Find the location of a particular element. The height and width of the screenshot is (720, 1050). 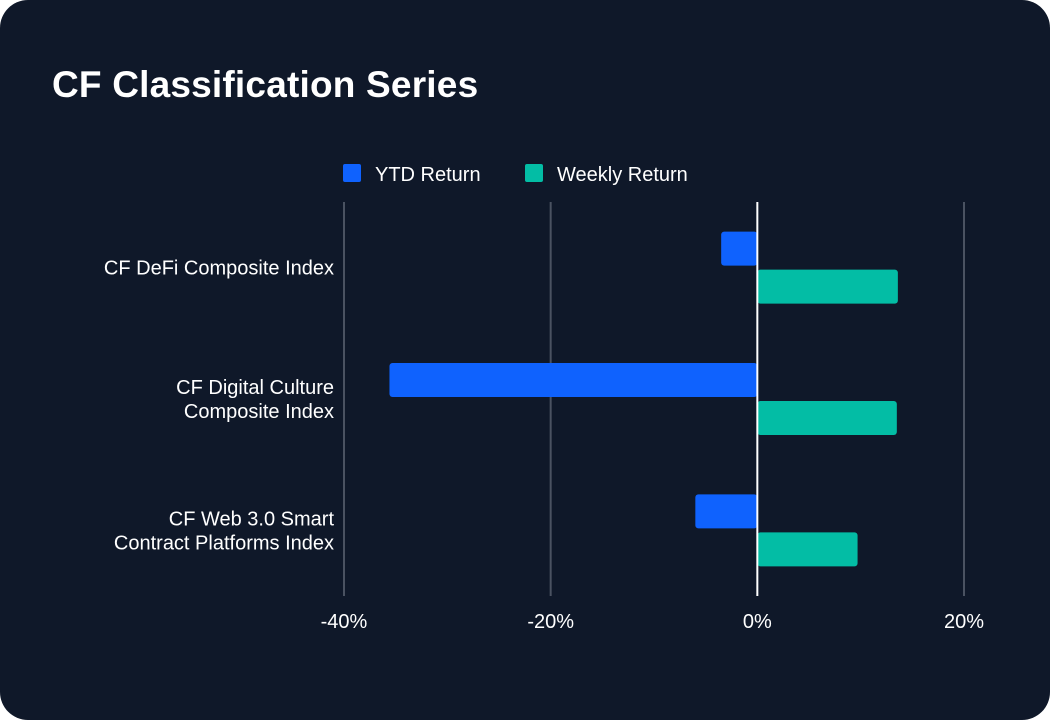

chart-title: CF Classification Series is located at coordinates (265, 84).